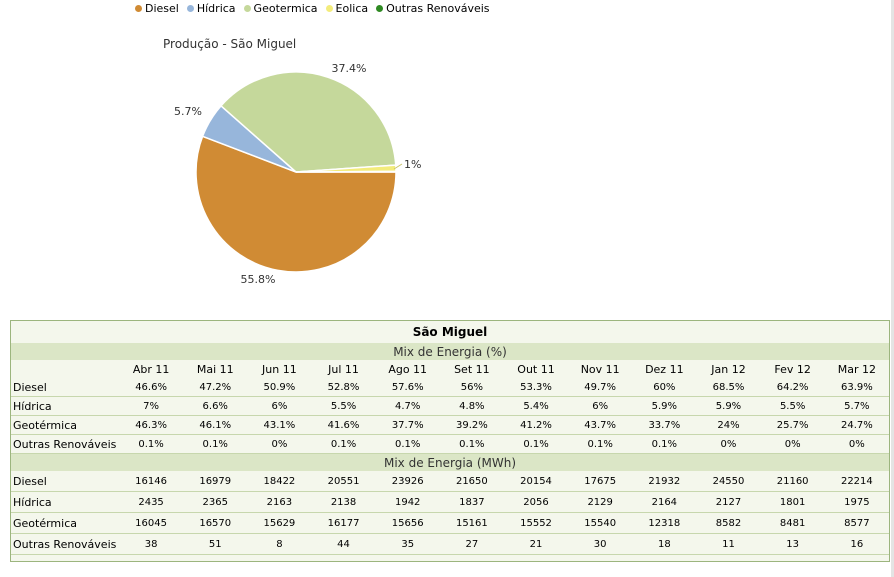 This screenshot has width=894, height=577. Describe the element at coordinates (728, 369) in the screenshot. I see `month-header: Jan 12` at that location.